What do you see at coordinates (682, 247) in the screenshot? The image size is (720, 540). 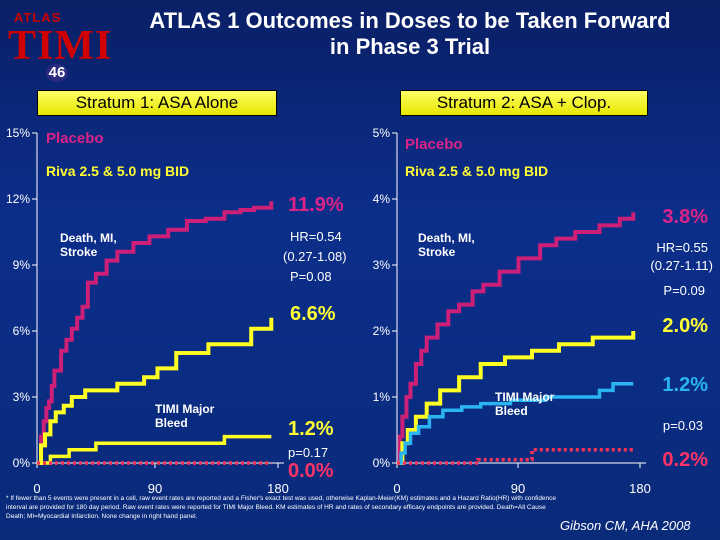 I see `value-hr: HR=0.55` at bounding box center [682, 247].